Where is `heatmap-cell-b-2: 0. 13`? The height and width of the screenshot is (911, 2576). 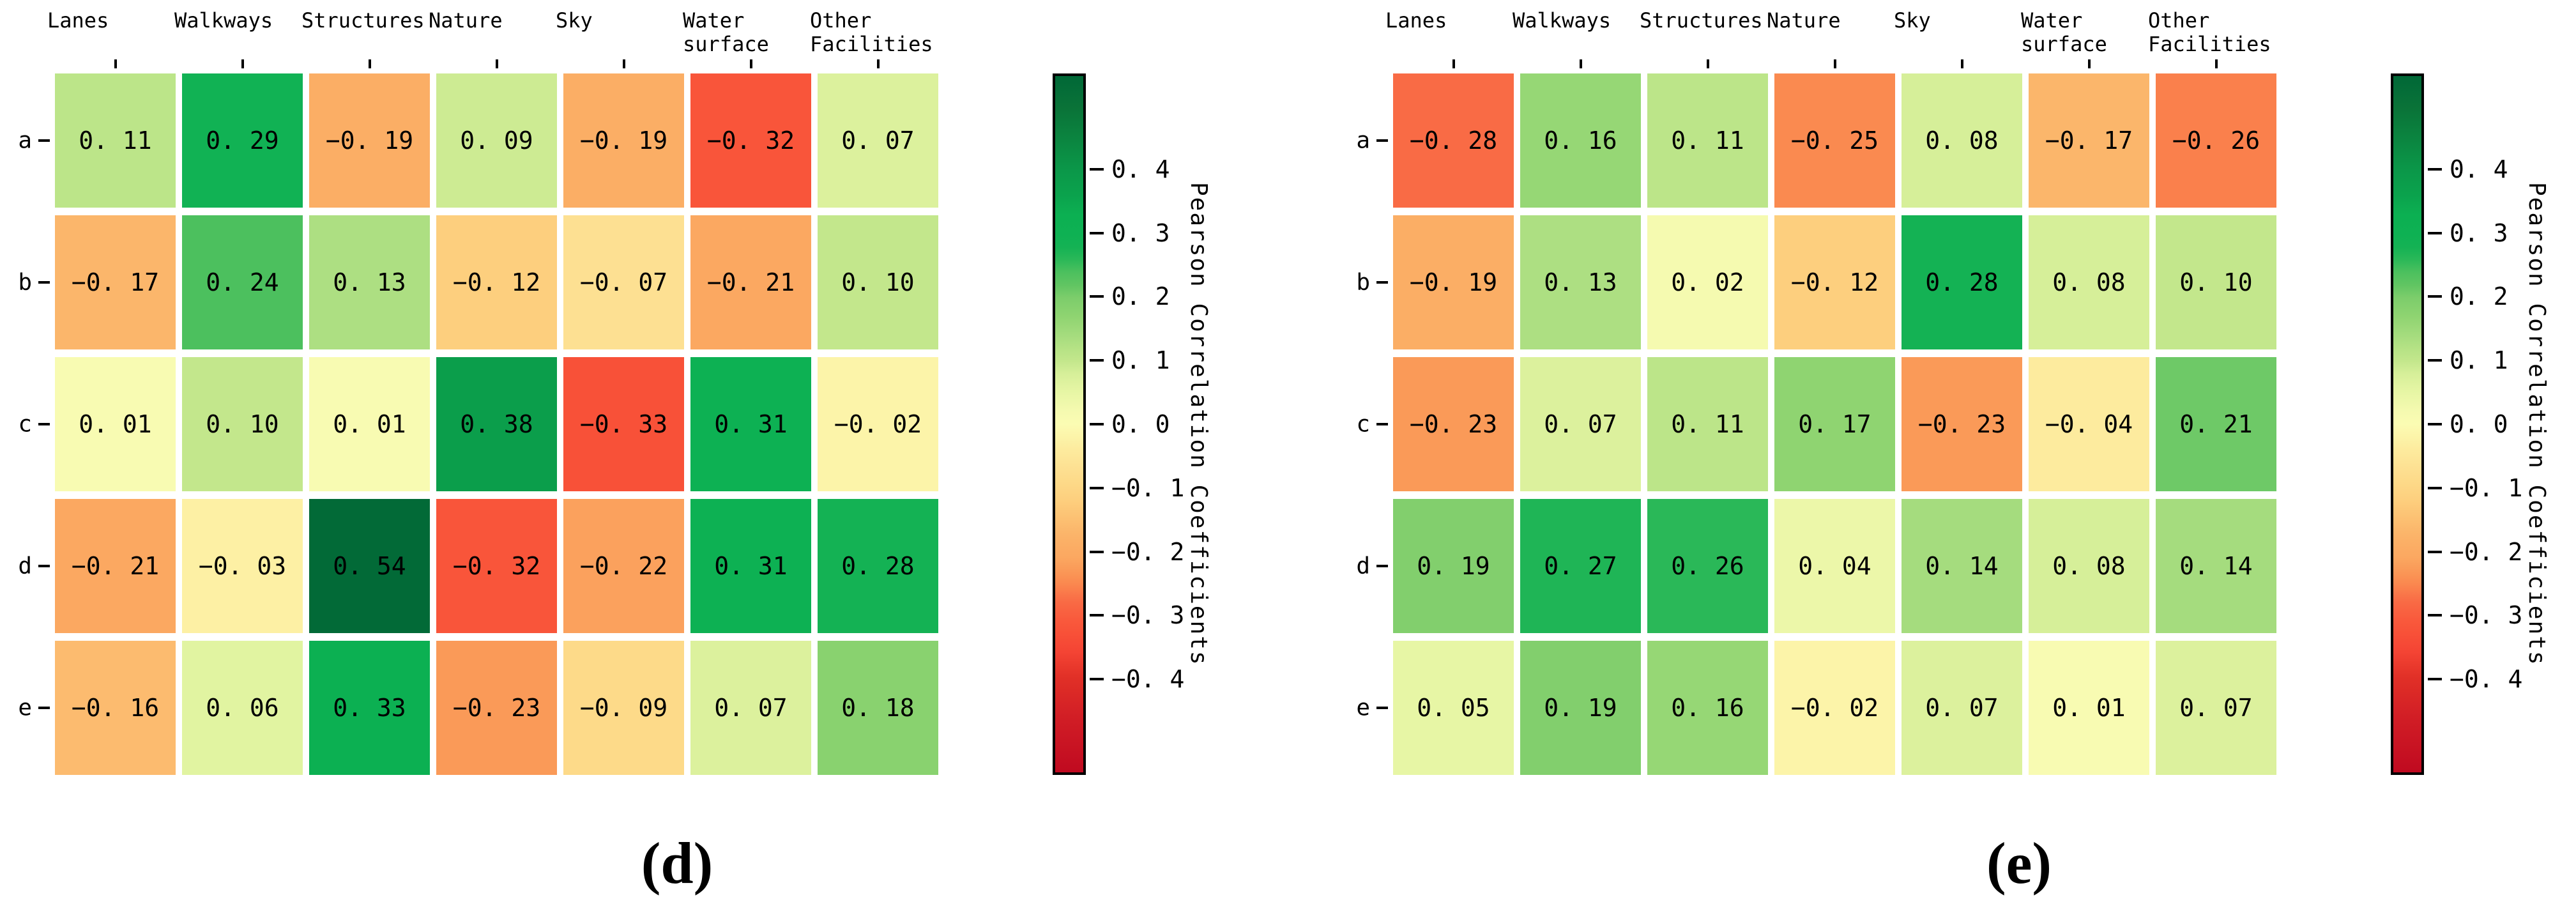
heatmap-cell-b-2: 0. 13 is located at coordinates (1580, 282).